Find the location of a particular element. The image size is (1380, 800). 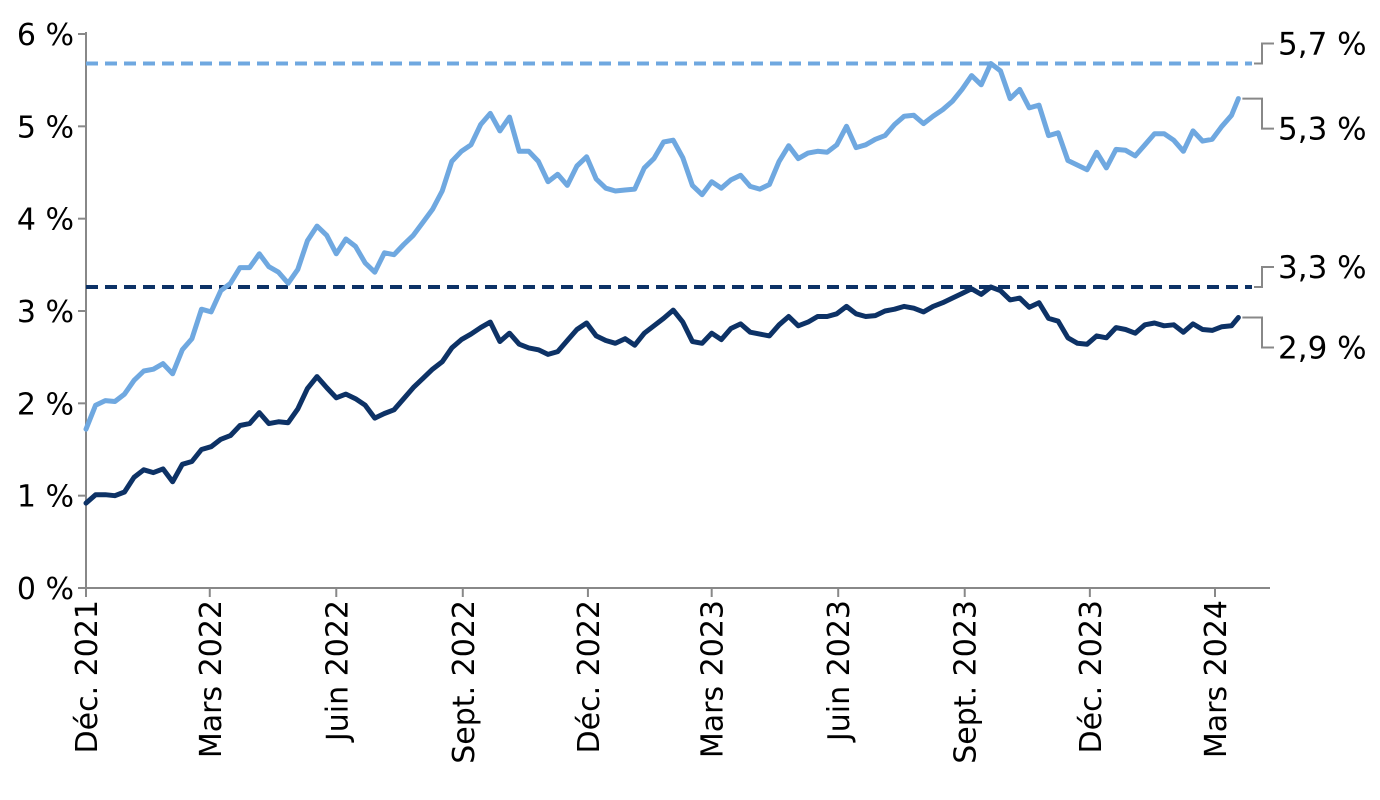

x-tick-label: Déc. 2022 is located at coordinates (589, 676).